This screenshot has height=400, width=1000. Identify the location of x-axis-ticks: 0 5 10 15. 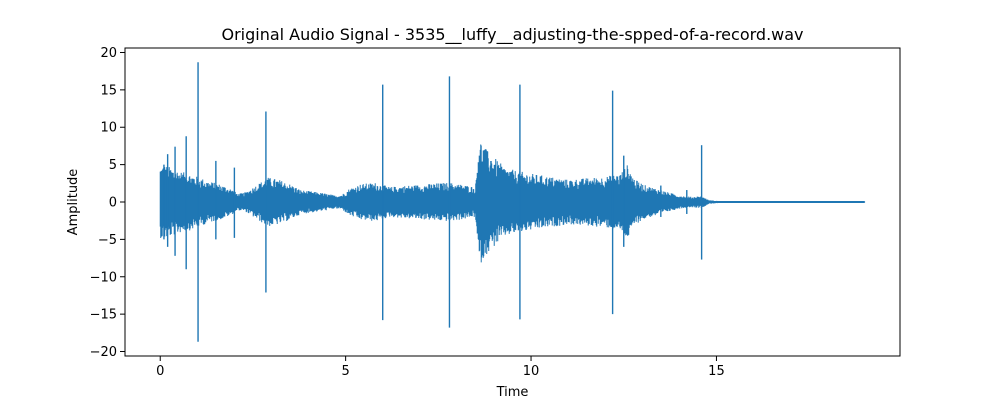
(440, 367).